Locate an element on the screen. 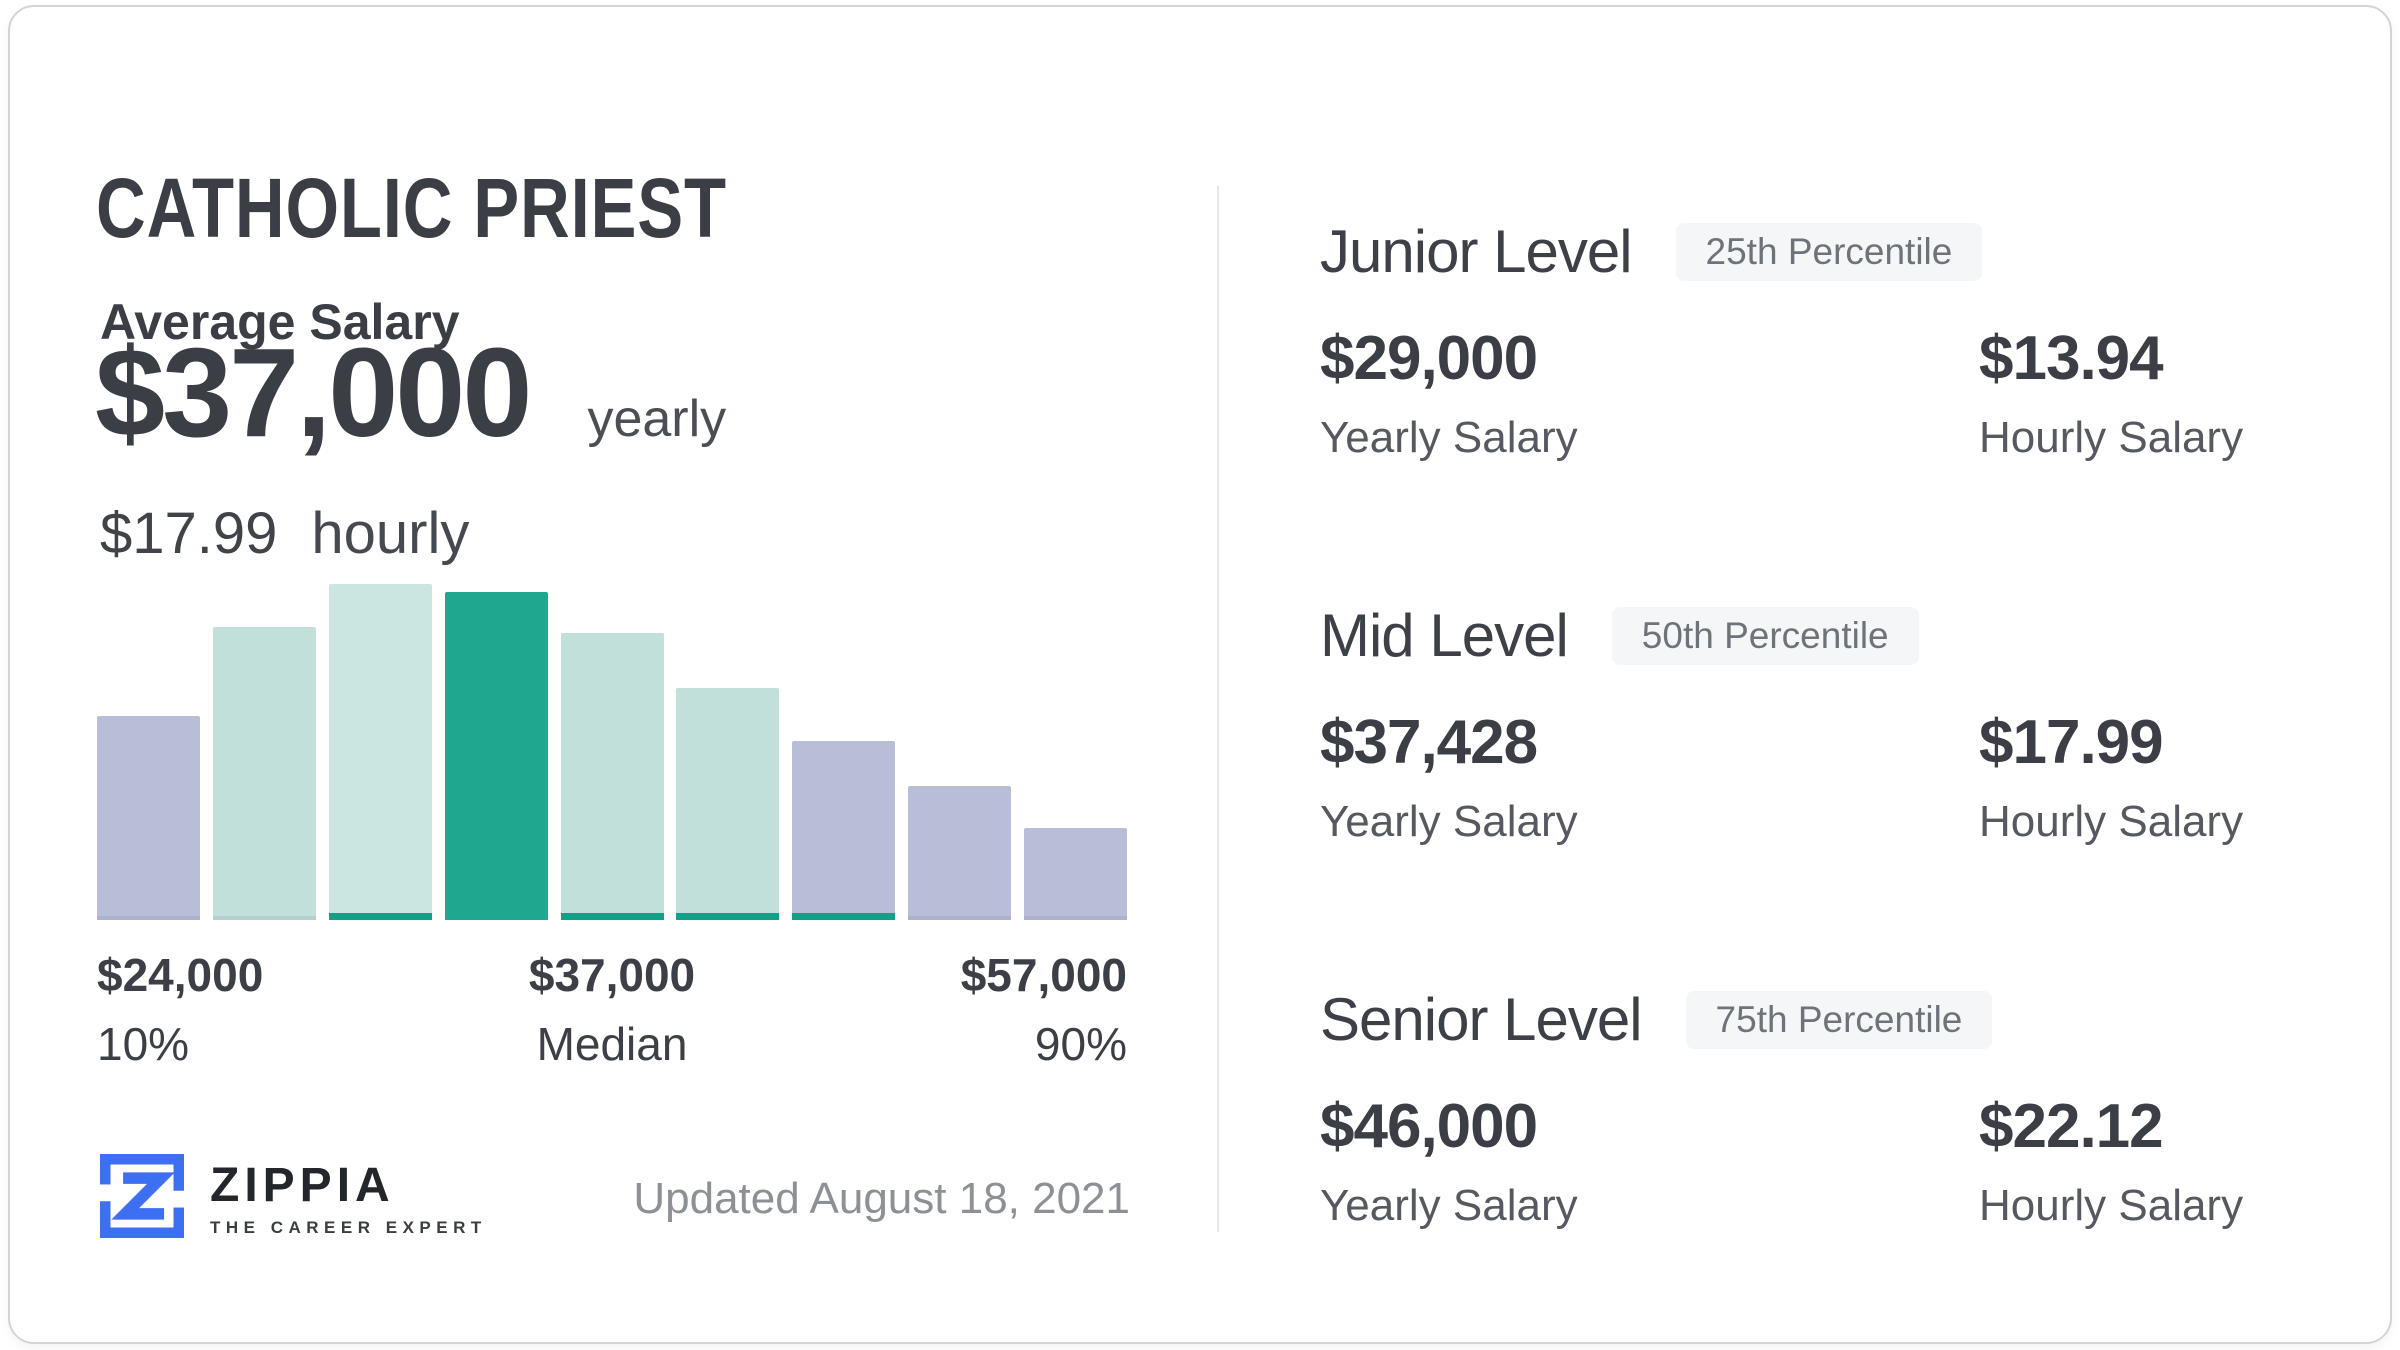 This screenshot has width=2400, height=1350. yearly-value: $29,000 is located at coordinates (1429, 358).